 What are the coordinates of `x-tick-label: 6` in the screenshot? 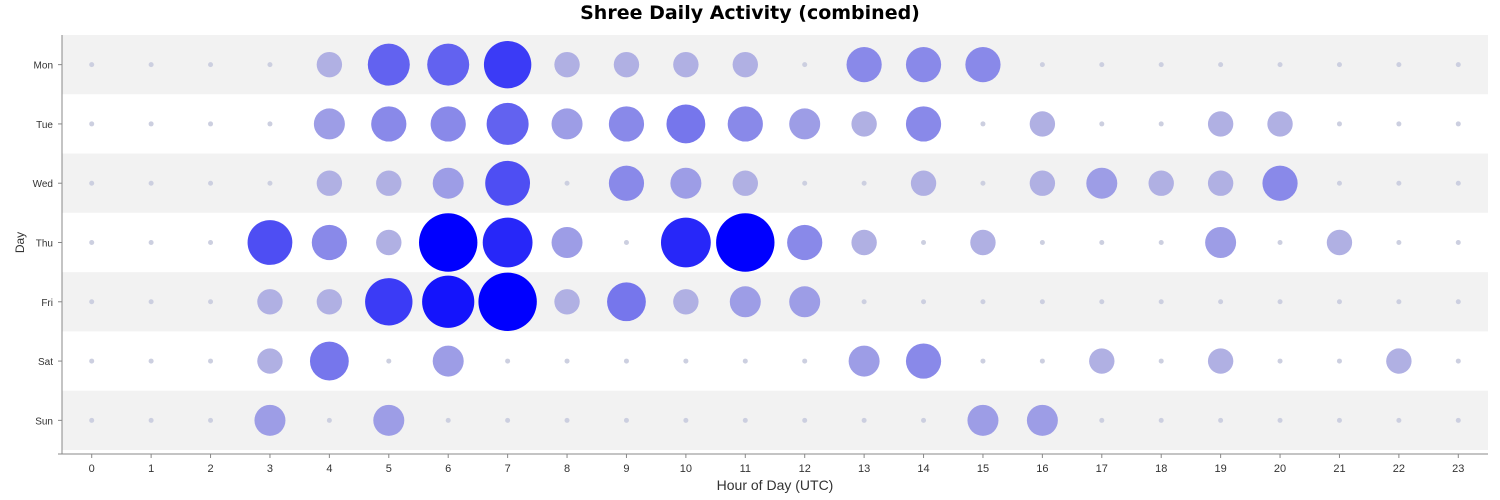 It's located at (448, 469).